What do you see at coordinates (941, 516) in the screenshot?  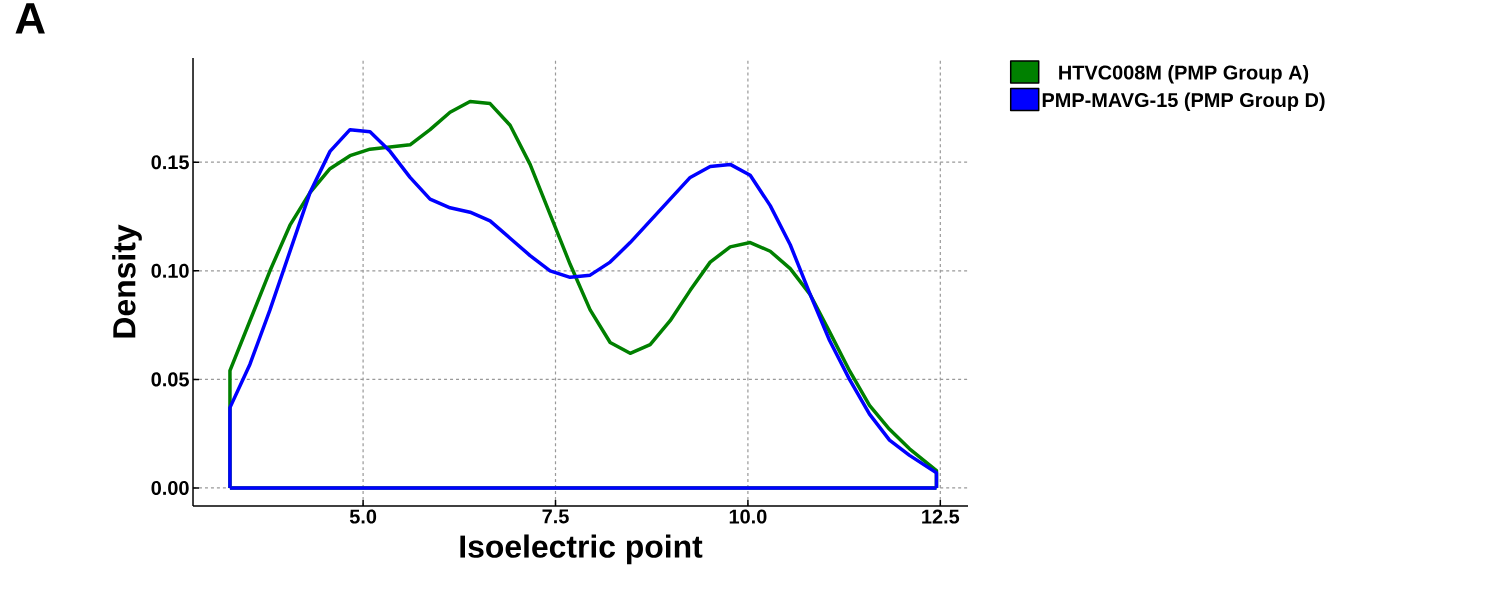 I see `x-tick-label: 12.5` at bounding box center [941, 516].